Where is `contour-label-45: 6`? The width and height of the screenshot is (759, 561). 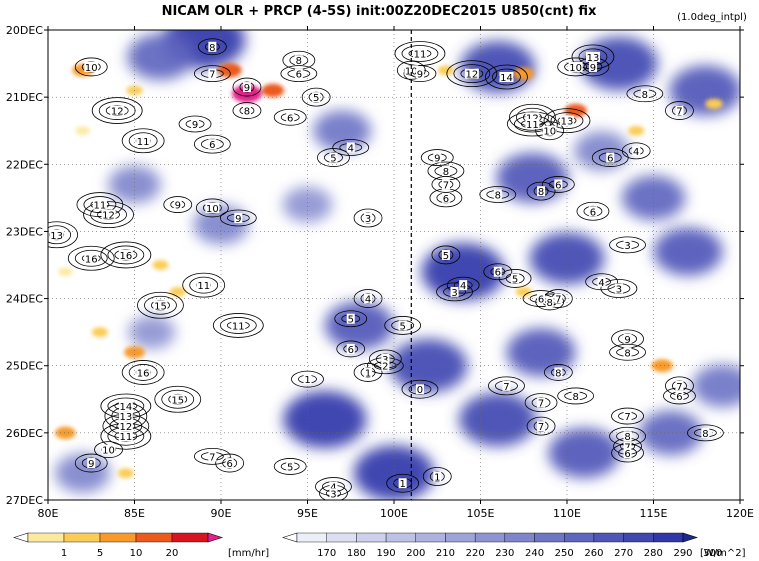 contour-label-45: 6 is located at coordinates (229, 464).